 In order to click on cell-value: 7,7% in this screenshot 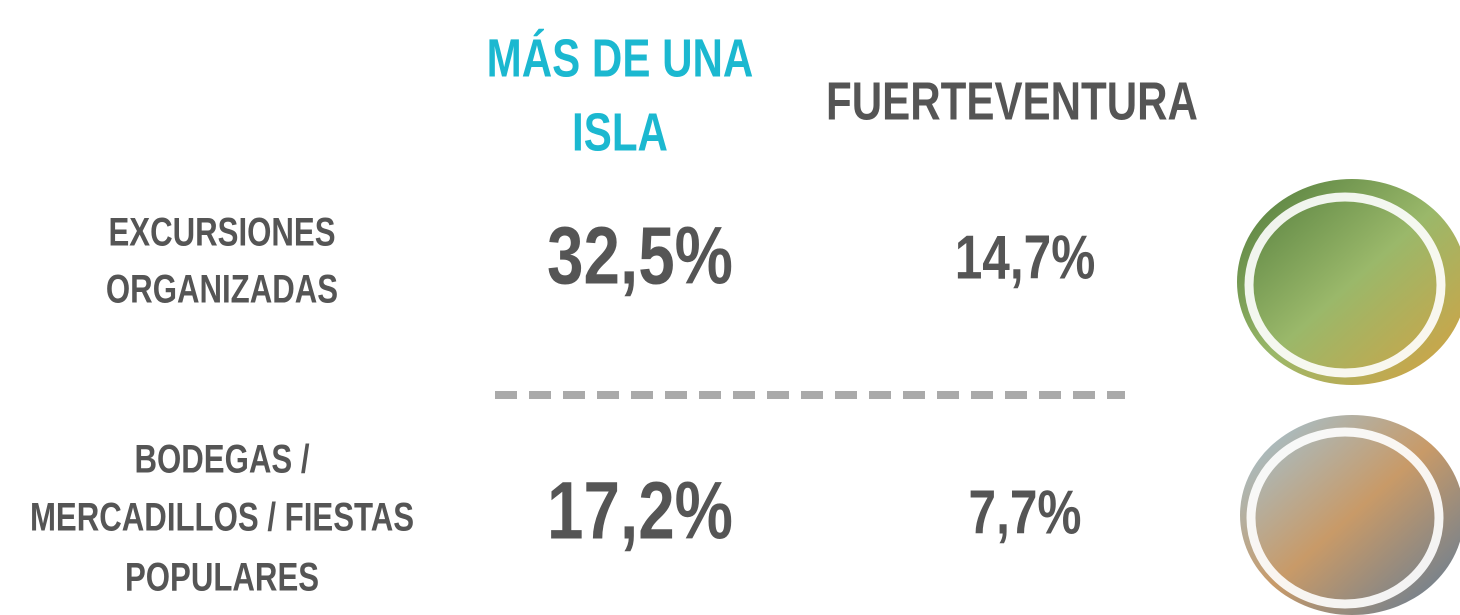, I will do `click(1024, 512)`.